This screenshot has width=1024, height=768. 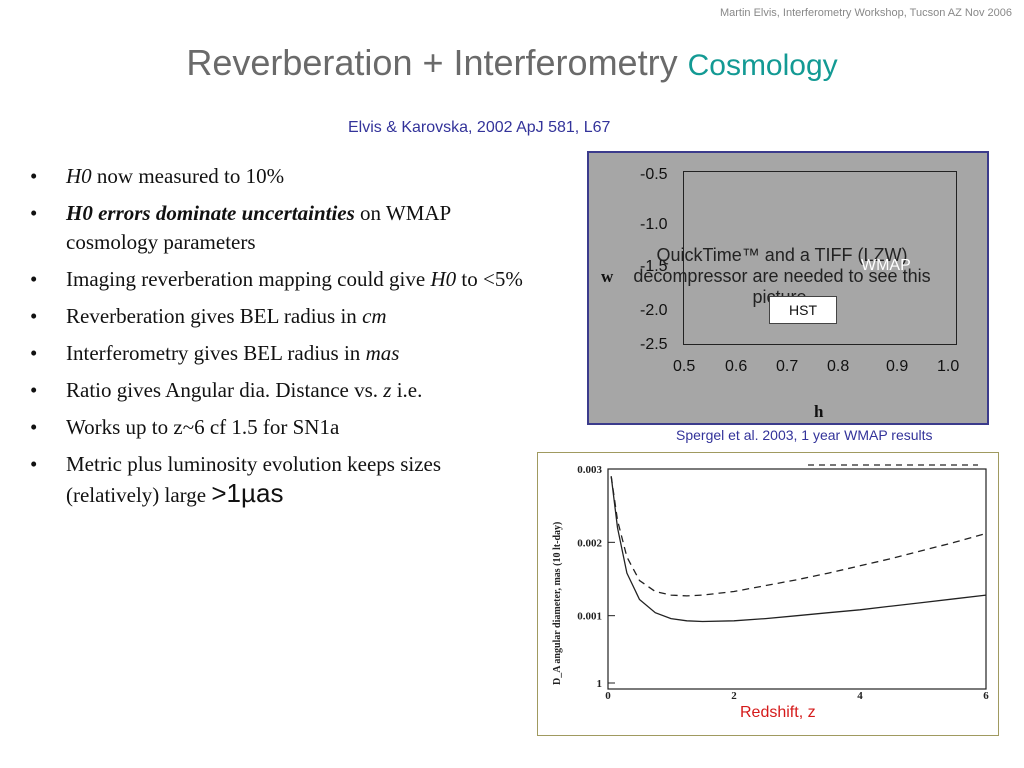 I want to click on bullet-text: z, so click(x=387, y=390).